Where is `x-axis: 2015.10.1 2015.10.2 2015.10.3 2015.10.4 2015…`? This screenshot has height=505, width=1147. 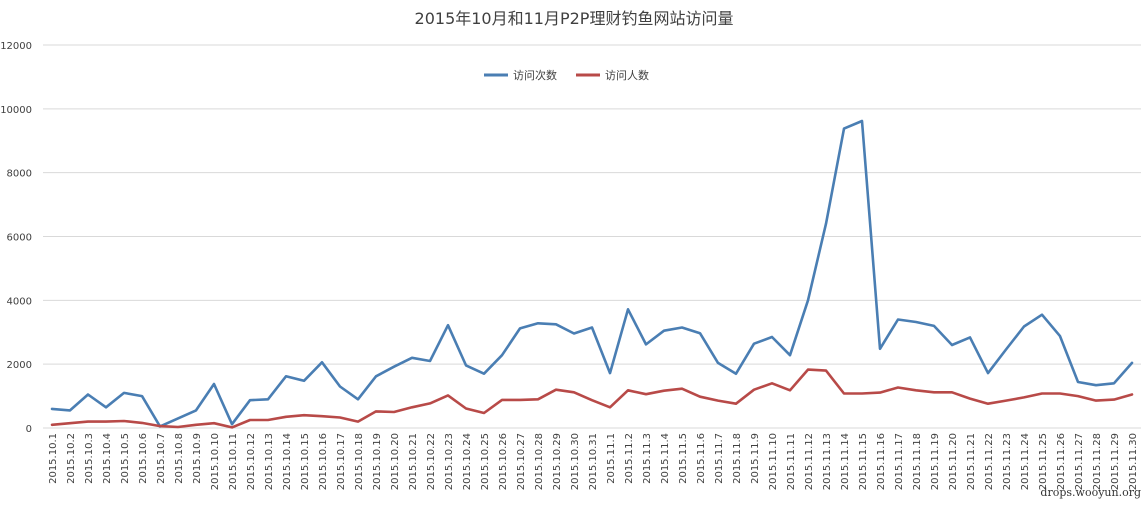
x-axis: 2015.10.1 2015.10.2 2015.10.3 2015.10.4 2015… is located at coordinates (593, 461).